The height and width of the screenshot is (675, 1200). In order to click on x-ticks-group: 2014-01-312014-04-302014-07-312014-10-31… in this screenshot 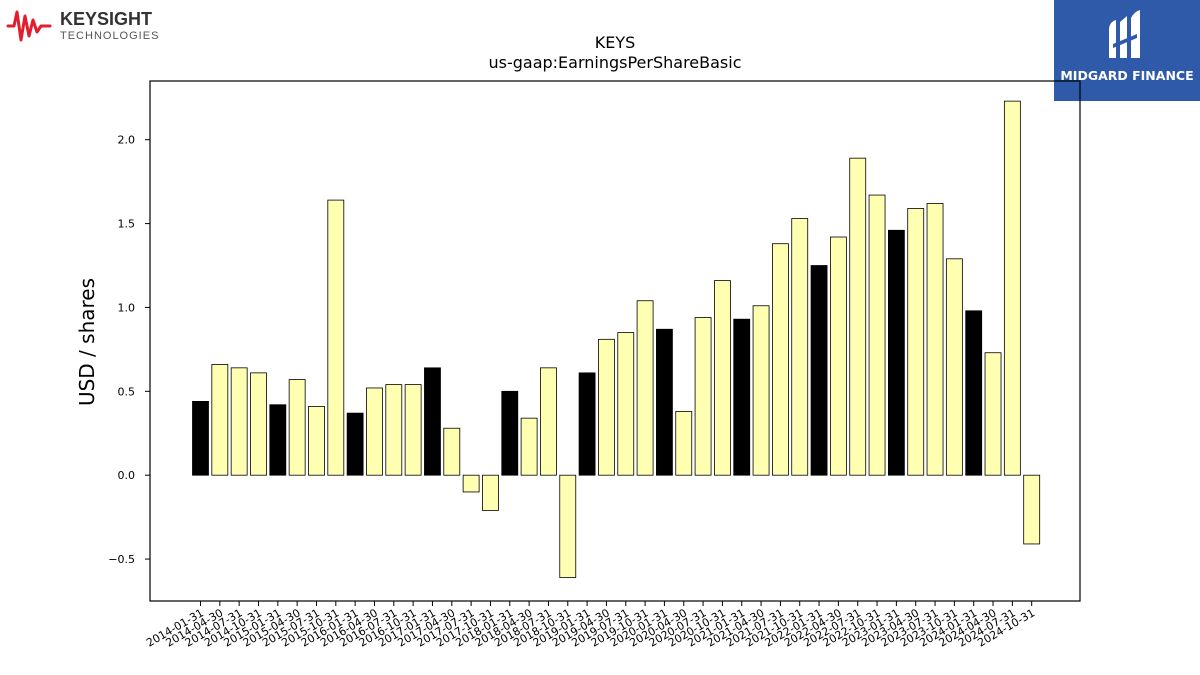, I will do `click(590, 625)`.